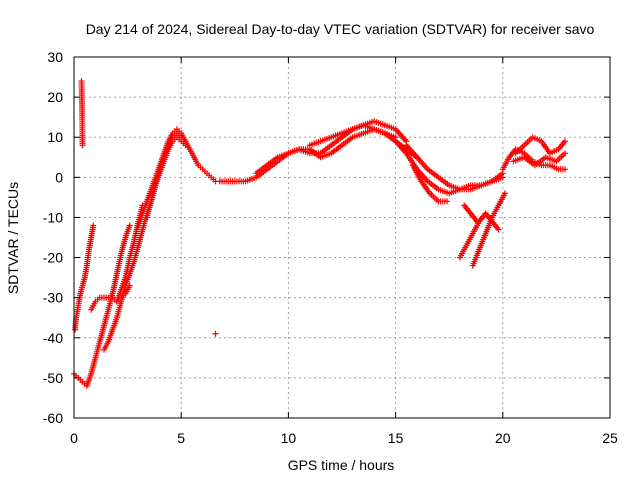 The width and height of the screenshot is (640, 480). What do you see at coordinates (181, 438) in the screenshot?
I see `x-tick-label: 5` at bounding box center [181, 438].